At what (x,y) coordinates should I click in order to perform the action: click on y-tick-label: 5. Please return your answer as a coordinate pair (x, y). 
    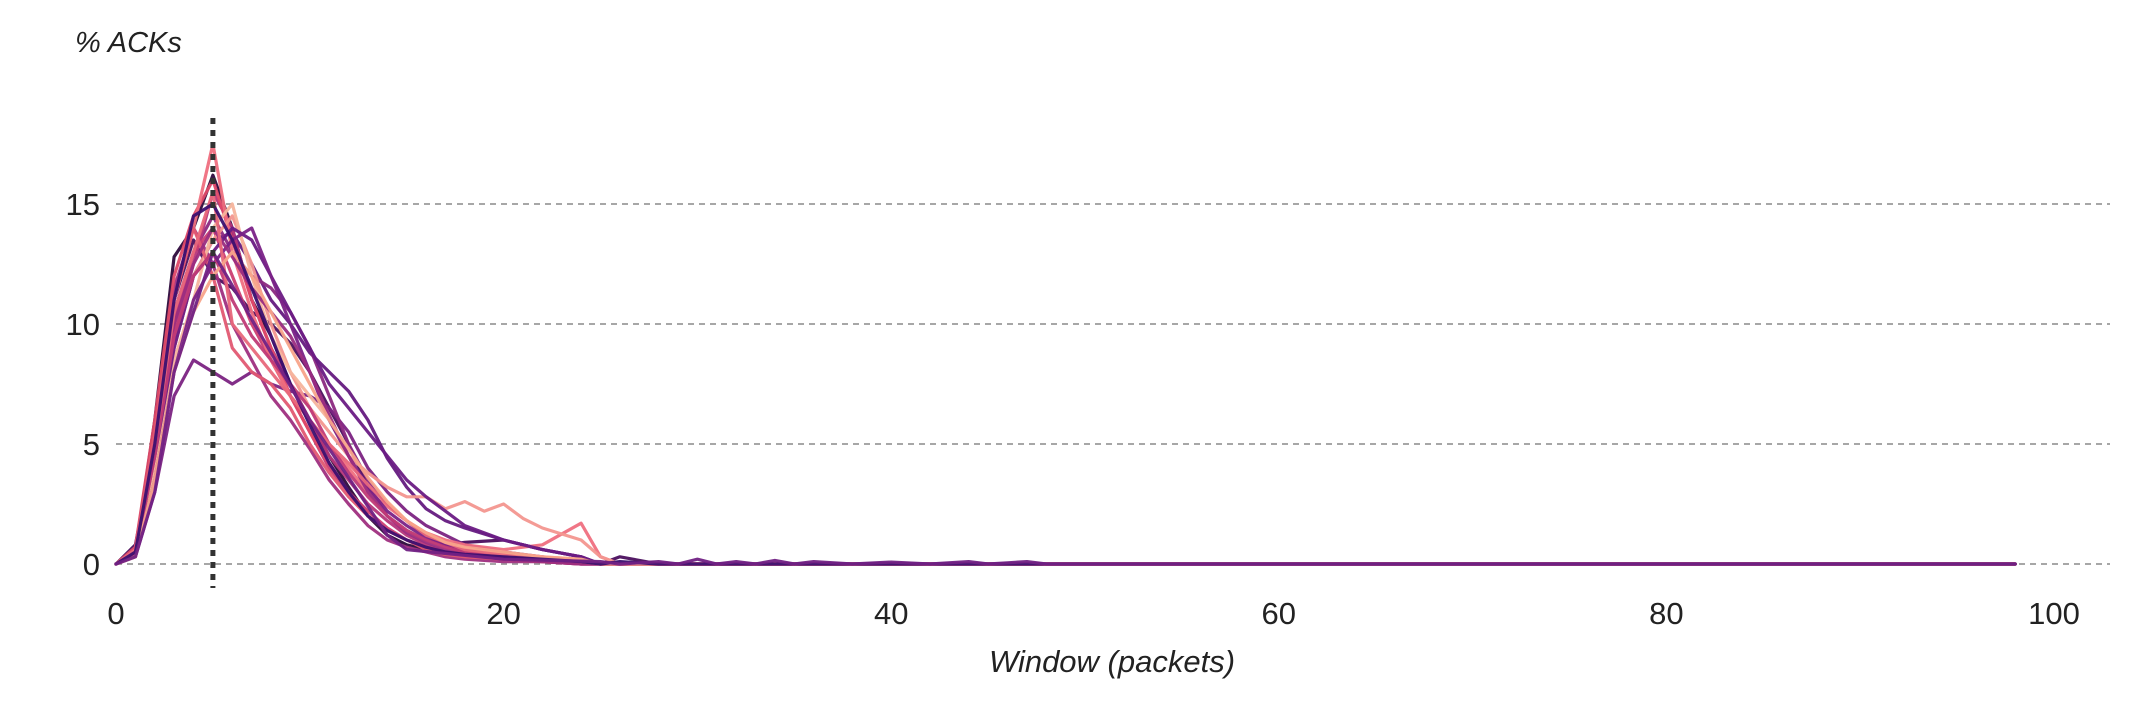
    Looking at the image, I should click on (91, 444).